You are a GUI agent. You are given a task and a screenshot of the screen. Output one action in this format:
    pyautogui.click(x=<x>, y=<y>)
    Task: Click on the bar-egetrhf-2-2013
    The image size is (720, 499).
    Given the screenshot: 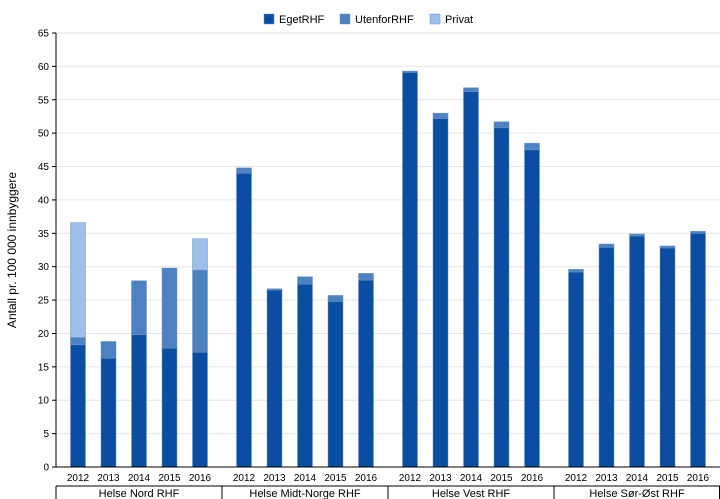 What is the action you would take?
    pyautogui.click(x=440, y=293)
    